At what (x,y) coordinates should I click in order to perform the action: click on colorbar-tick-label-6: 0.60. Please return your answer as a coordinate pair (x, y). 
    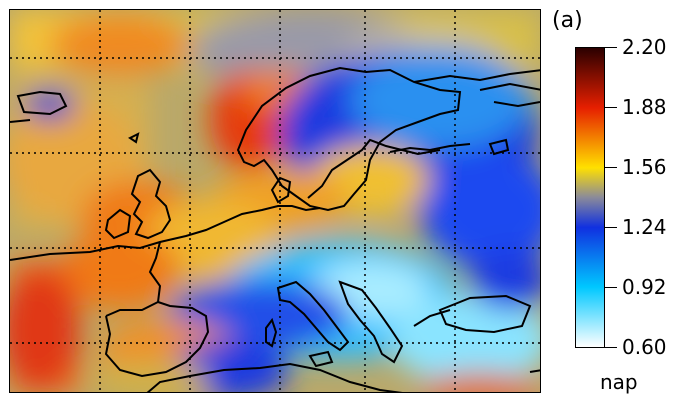
    Looking at the image, I should click on (644, 347).